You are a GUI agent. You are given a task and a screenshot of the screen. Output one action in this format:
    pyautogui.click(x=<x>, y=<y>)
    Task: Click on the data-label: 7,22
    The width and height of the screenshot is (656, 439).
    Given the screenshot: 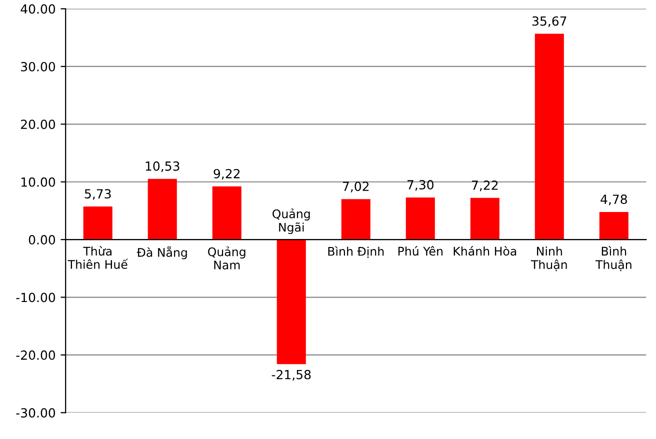 What is the action you would take?
    pyautogui.click(x=485, y=186)
    